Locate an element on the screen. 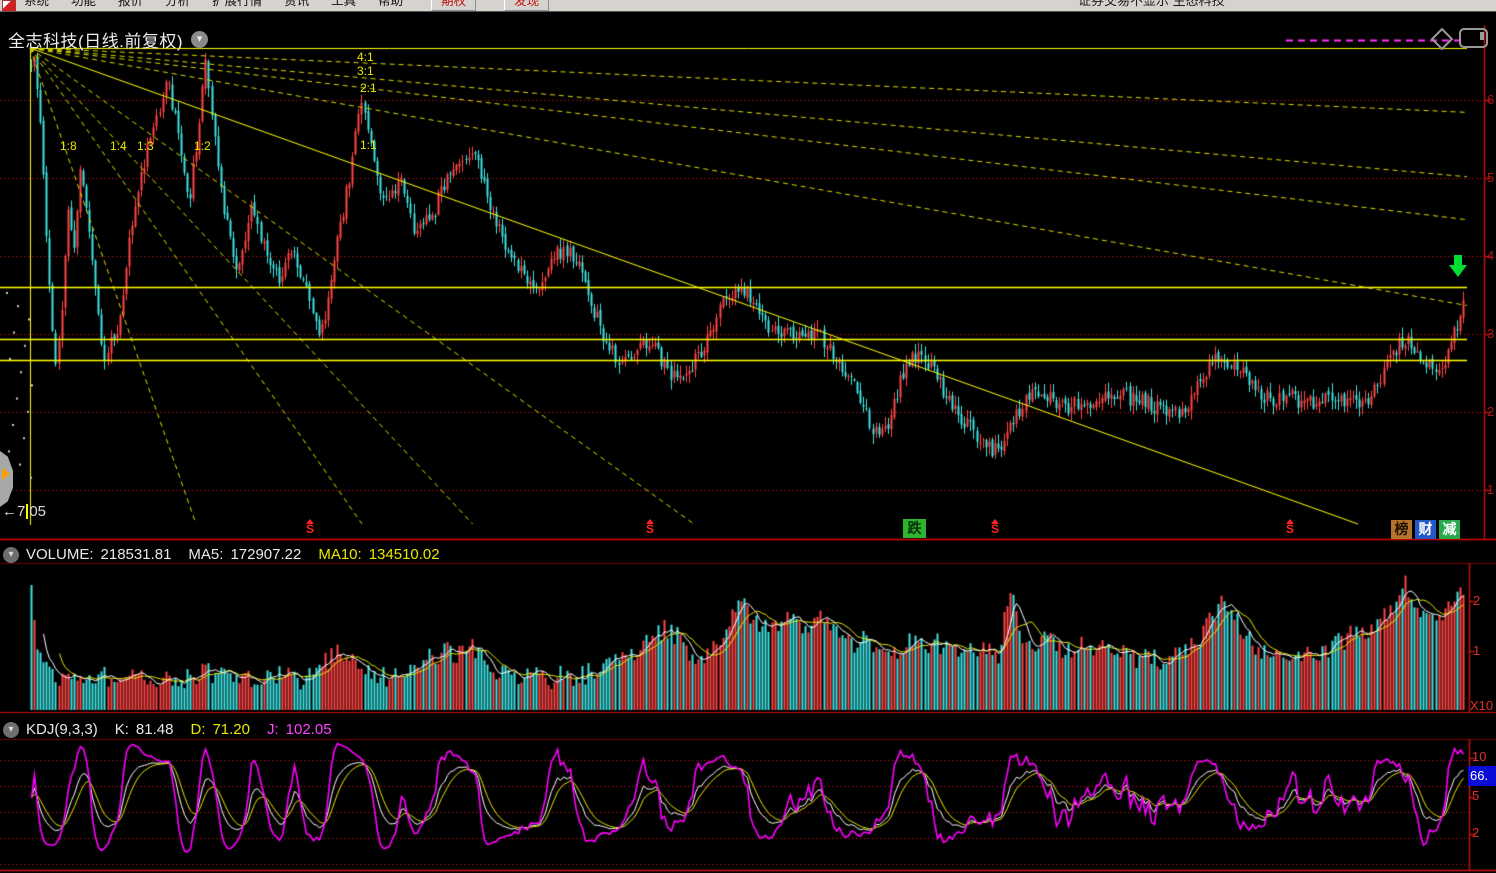 The image size is (1496, 873). volume-label: VOLUME: is located at coordinates (60, 554).